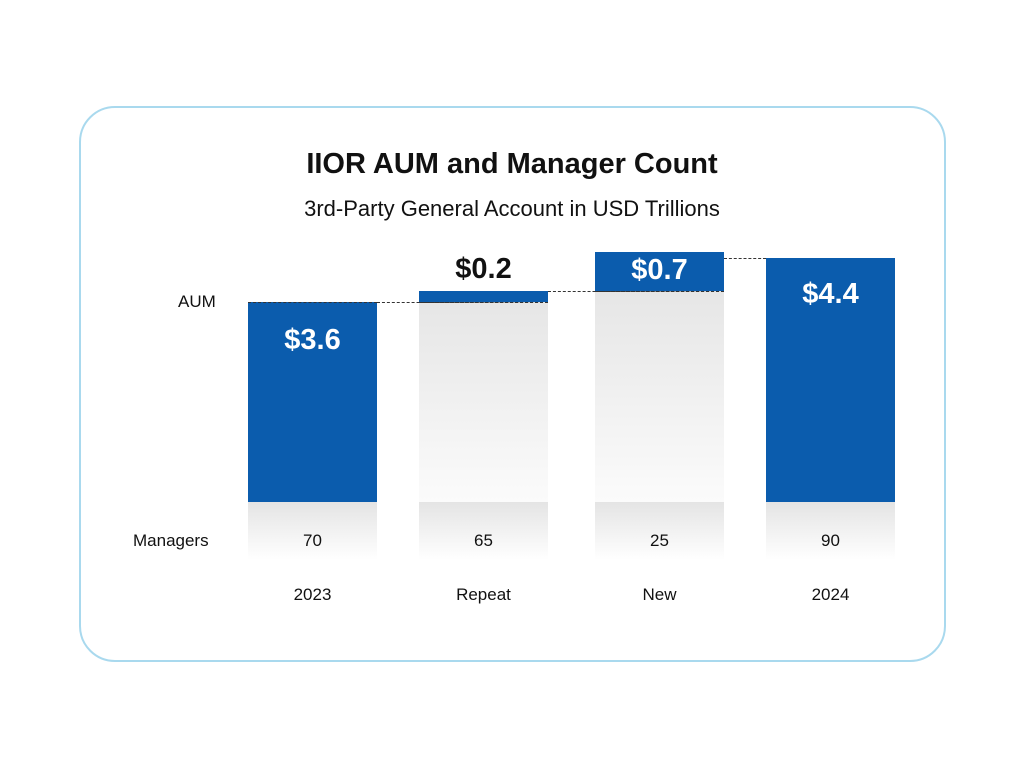 The height and width of the screenshot is (768, 1024). Describe the element at coordinates (512, 164) in the screenshot. I see `chart-title: IIOR AUM and Manager Count` at that location.